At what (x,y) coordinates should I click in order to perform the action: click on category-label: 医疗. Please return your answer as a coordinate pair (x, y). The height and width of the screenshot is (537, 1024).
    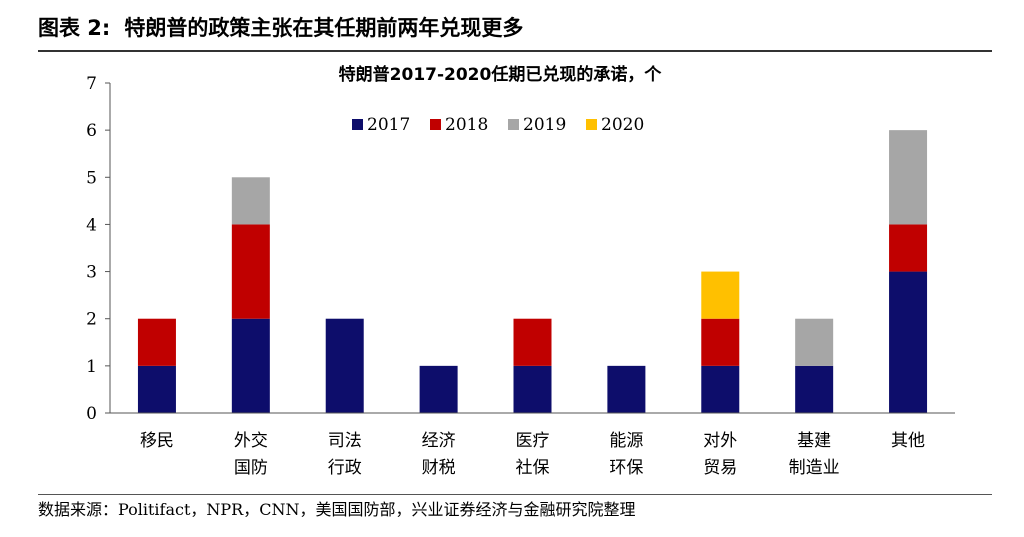
    Looking at the image, I should click on (533, 441).